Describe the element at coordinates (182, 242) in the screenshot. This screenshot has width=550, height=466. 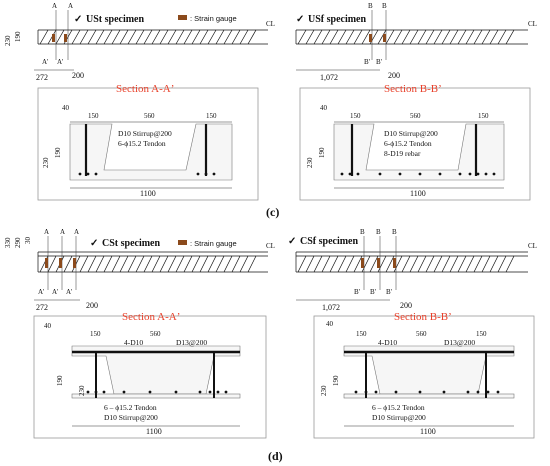
I see `strain-gauge-legend-icon` at that location.